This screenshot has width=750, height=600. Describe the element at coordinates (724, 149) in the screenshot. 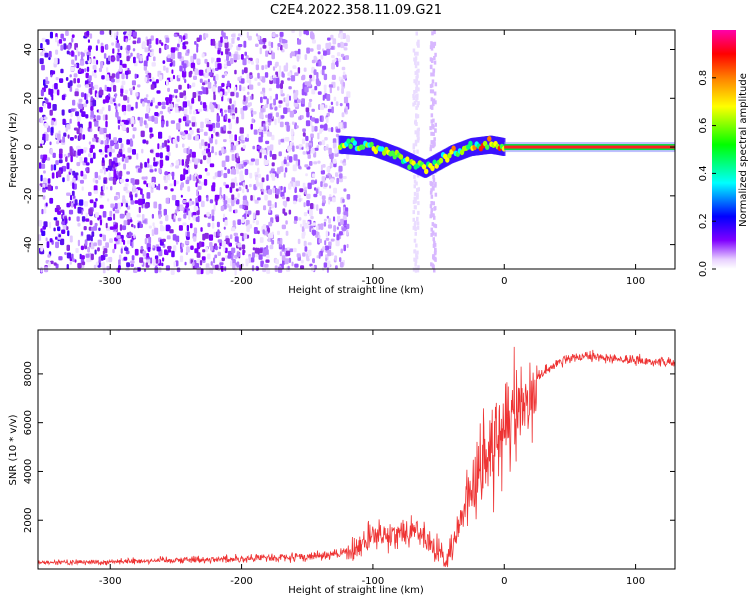

I see `colorbar-gradient` at that location.